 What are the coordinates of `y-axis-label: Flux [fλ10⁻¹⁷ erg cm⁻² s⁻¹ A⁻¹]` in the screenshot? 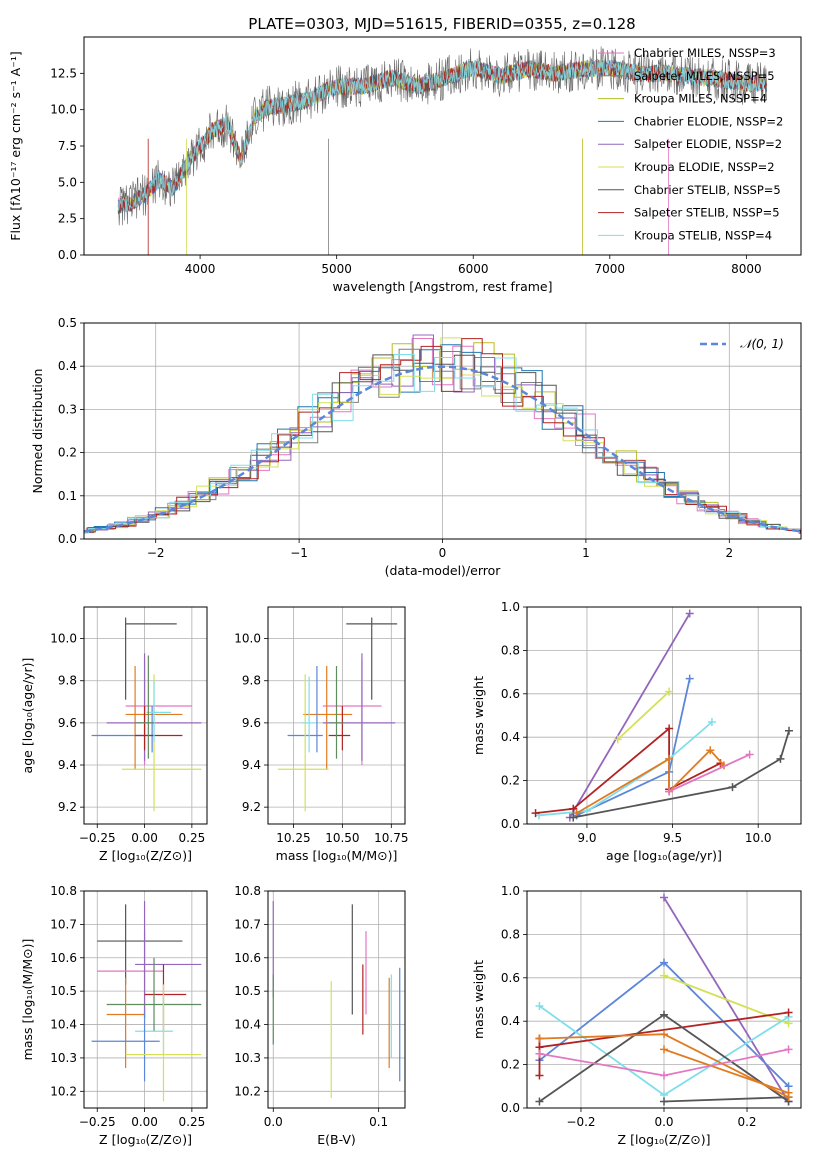 It's located at (15, 145).